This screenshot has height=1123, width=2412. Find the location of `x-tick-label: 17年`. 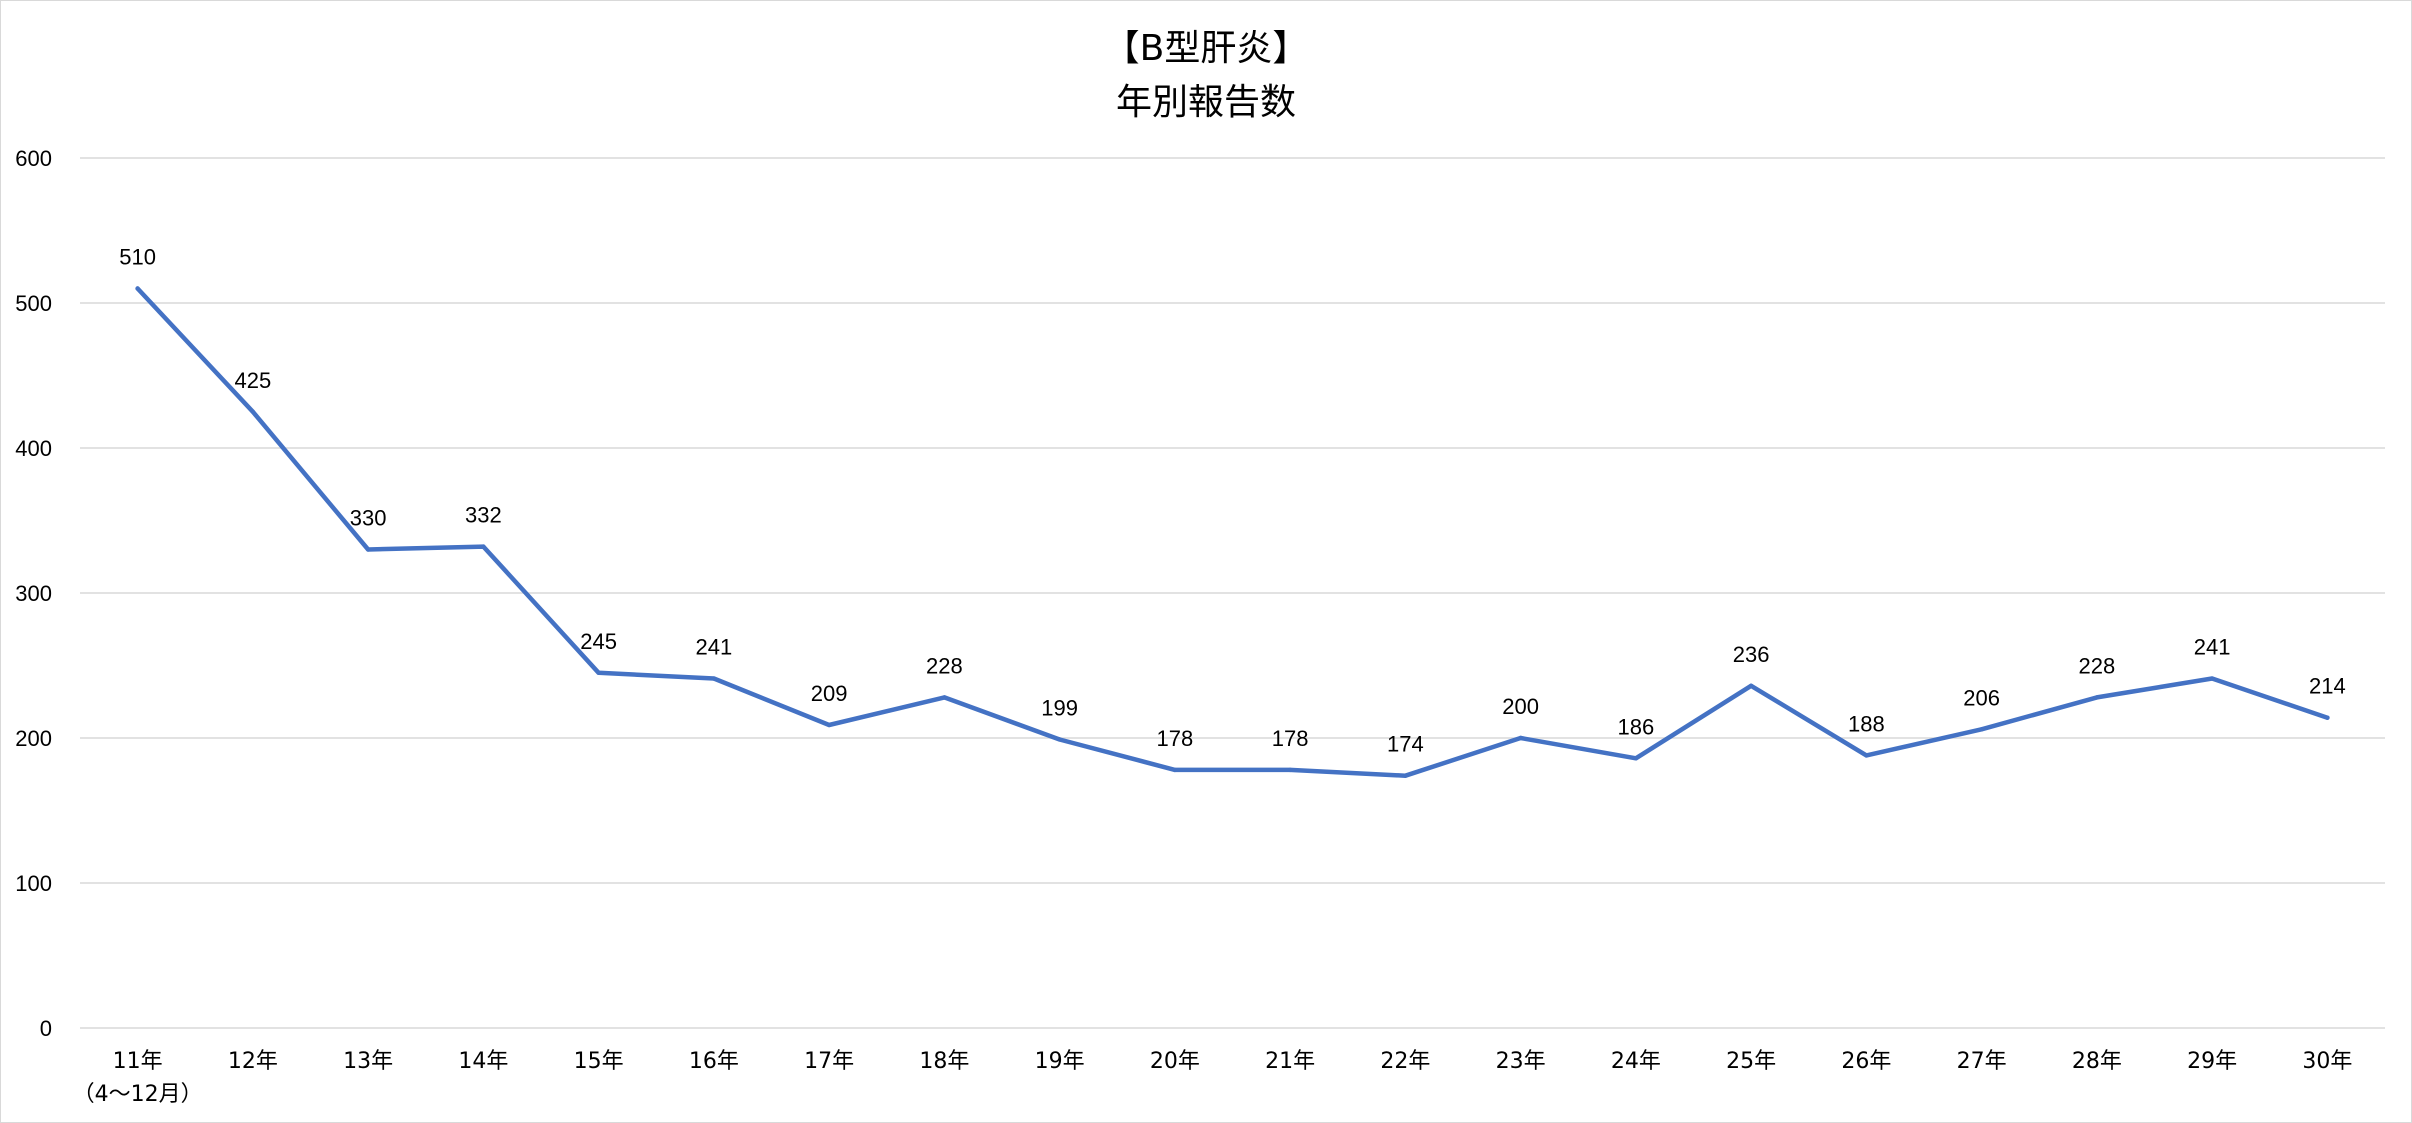

x-tick-label: 17年 is located at coordinates (829, 1061).